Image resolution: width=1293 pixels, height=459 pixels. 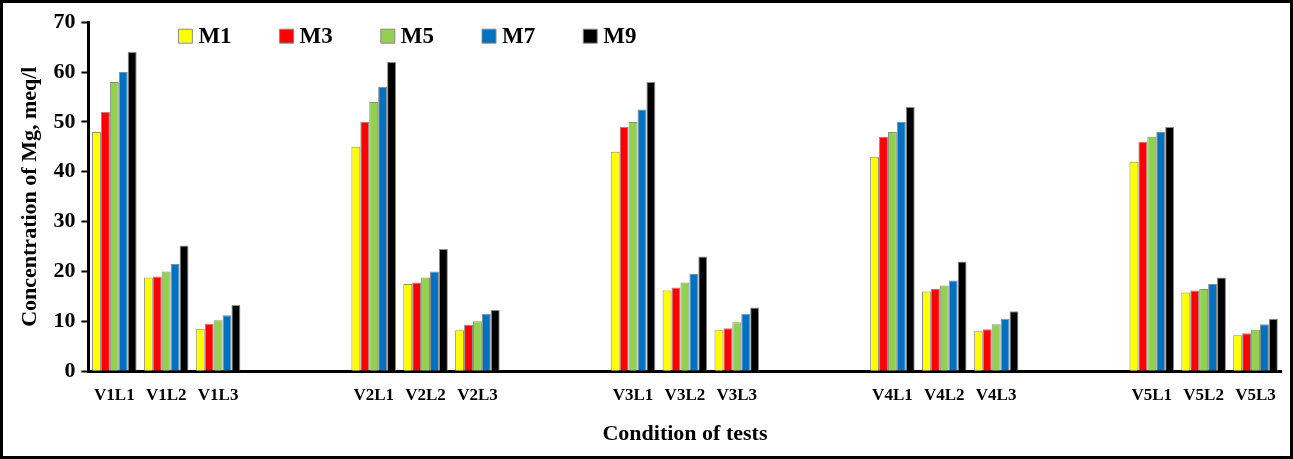 I want to click on y-tick-label: 40, so click(x=64, y=170).